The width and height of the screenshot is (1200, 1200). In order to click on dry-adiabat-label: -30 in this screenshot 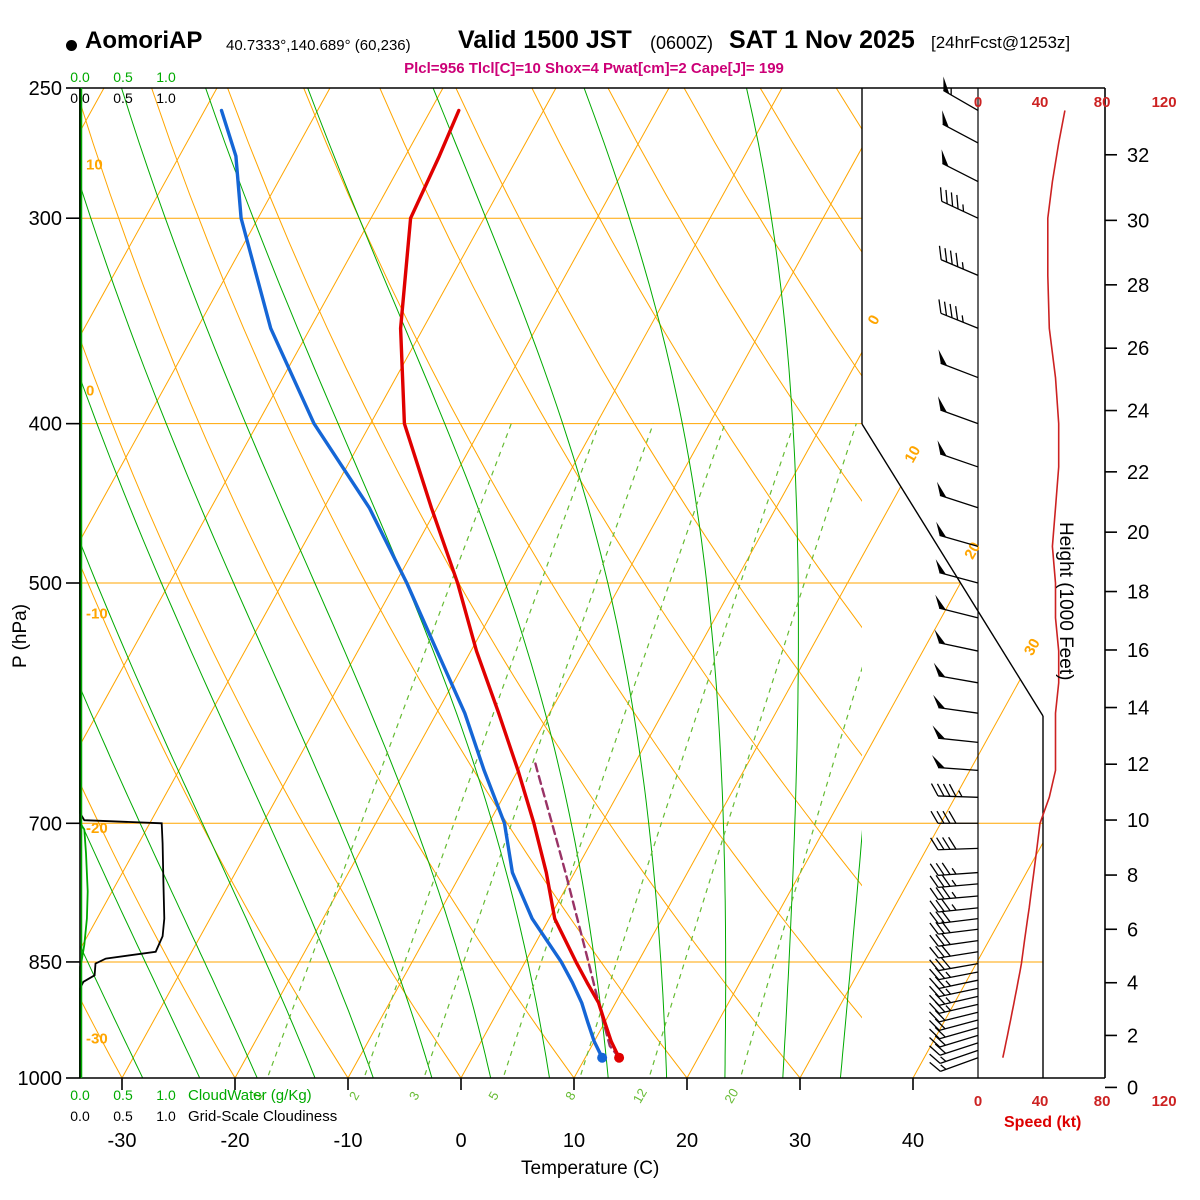, I will do `click(97, 1039)`.